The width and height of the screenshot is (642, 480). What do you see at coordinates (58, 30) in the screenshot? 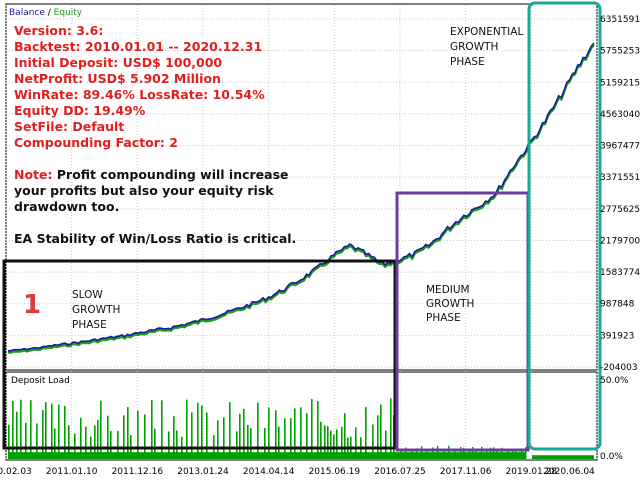
I see `info-version: Version: 3.6:` at bounding box center [58, 30].